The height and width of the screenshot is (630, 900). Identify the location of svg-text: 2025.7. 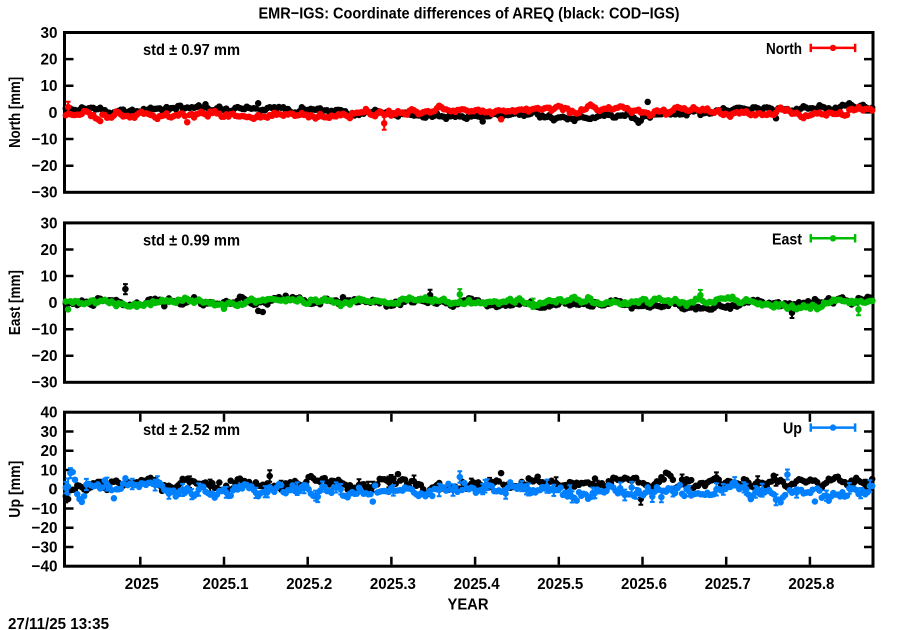
(728, 584).